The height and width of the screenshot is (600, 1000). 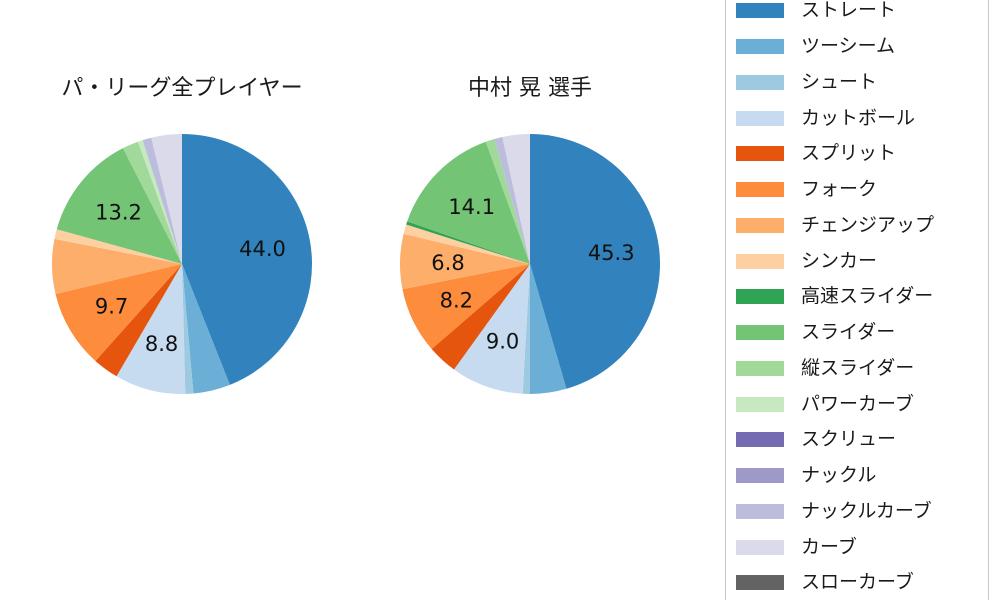 What do you see at coordinates (839, 81) in the screenshot?
I see `legend-label: シュート` at bounding box center [839, 81].